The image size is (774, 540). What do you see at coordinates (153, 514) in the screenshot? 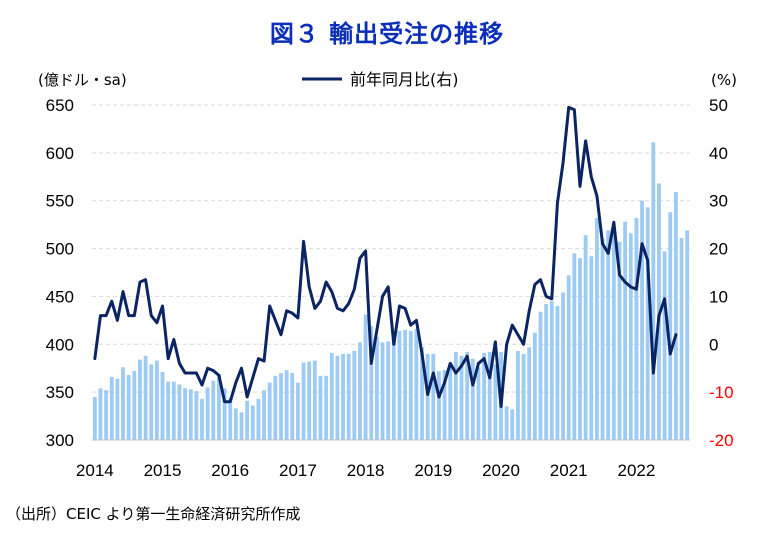
I see `source-note: （出所）CEIC より第一生命経済研究所作成` at bounding box center [153, 514].